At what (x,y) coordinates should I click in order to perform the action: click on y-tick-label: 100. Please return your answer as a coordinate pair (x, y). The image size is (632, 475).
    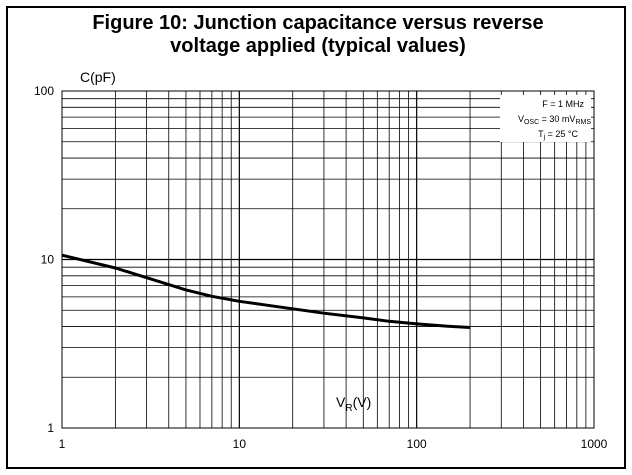
    Looking at the image, I should click on (44, 91).